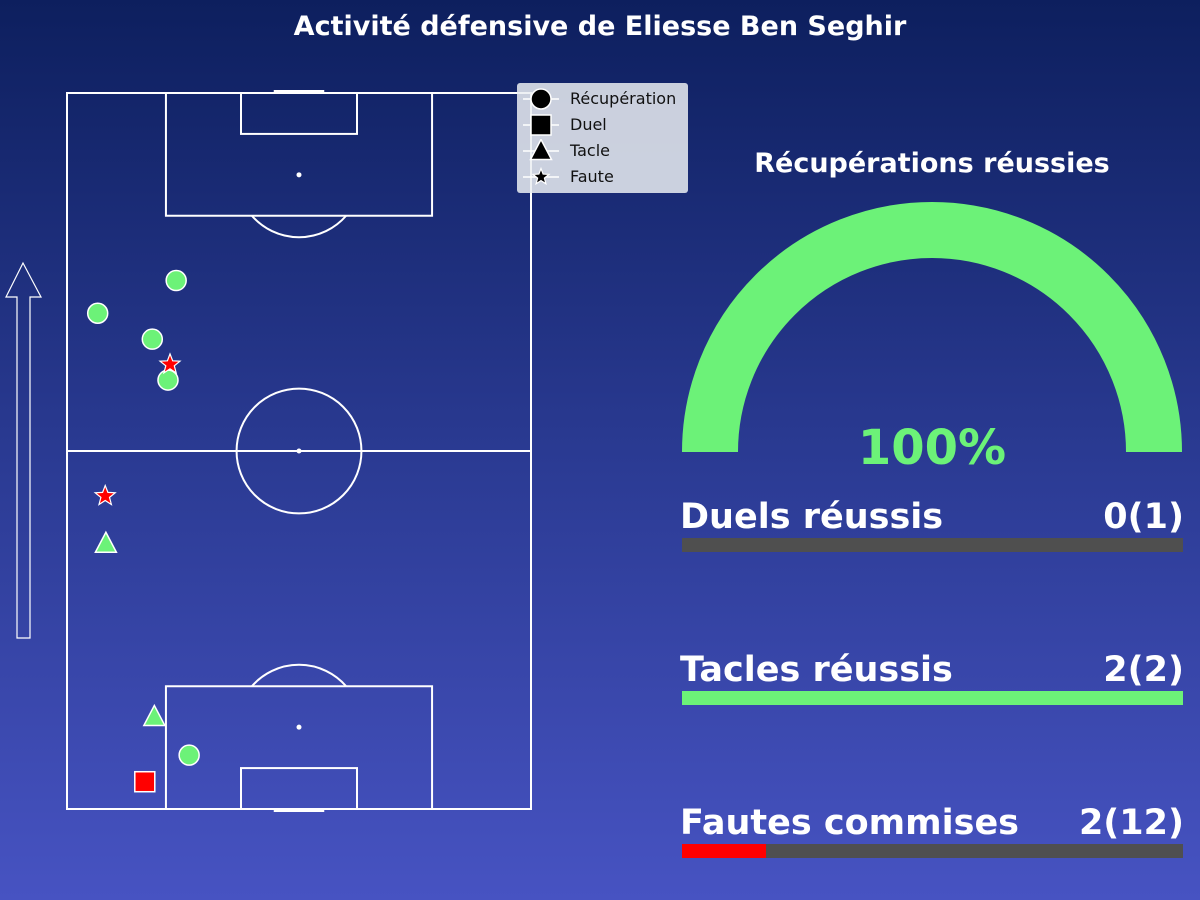 The height and width of the screenshot is (900, 1200). What do you see at coordinates (23, 450) in the screenshot?
I see `attack-direction-arrow` at bounding box center [23, 450].